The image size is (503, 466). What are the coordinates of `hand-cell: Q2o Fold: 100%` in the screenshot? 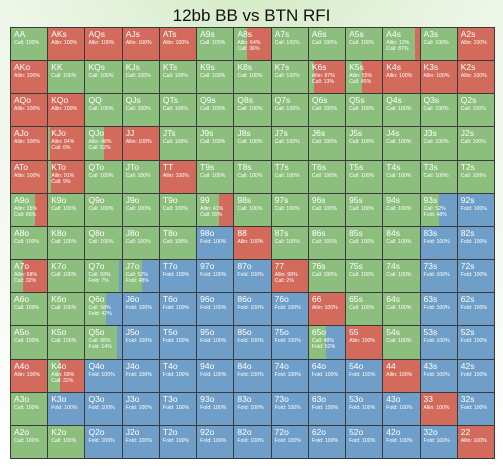 It's located at (103, 441).